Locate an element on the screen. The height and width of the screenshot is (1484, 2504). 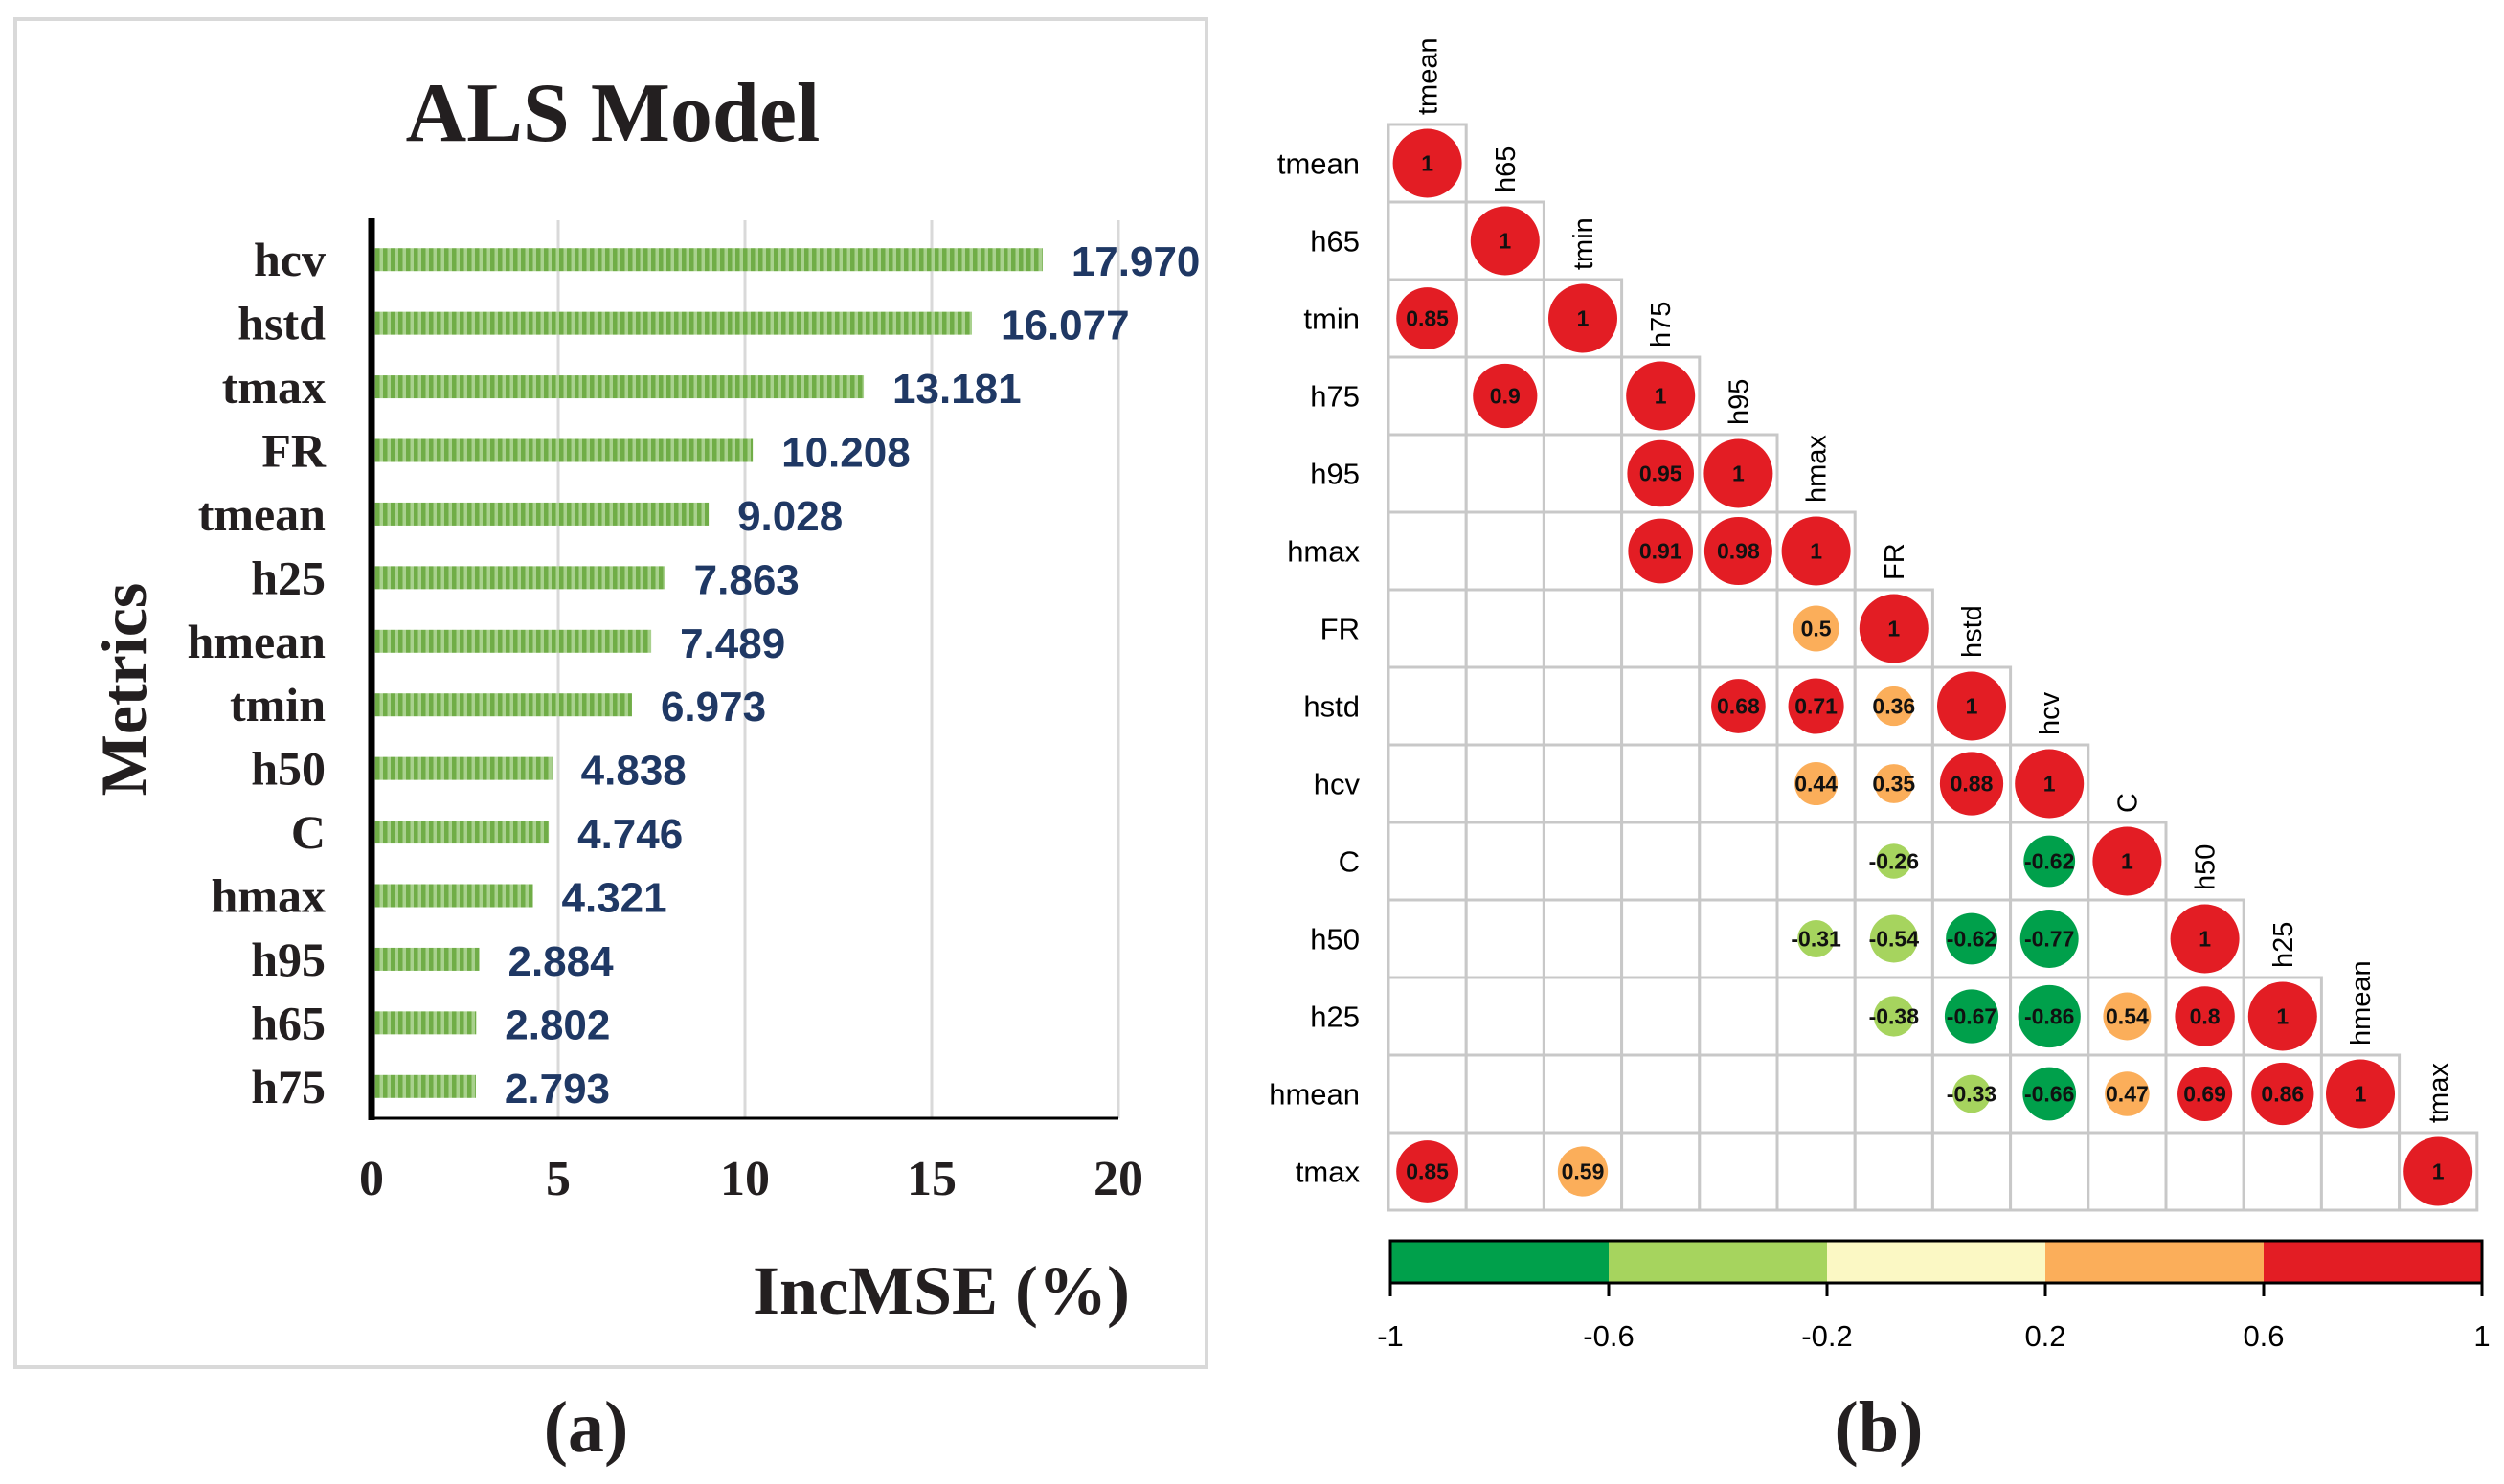
correlation-value: -0.26 is located at coordinates (1894, 861).